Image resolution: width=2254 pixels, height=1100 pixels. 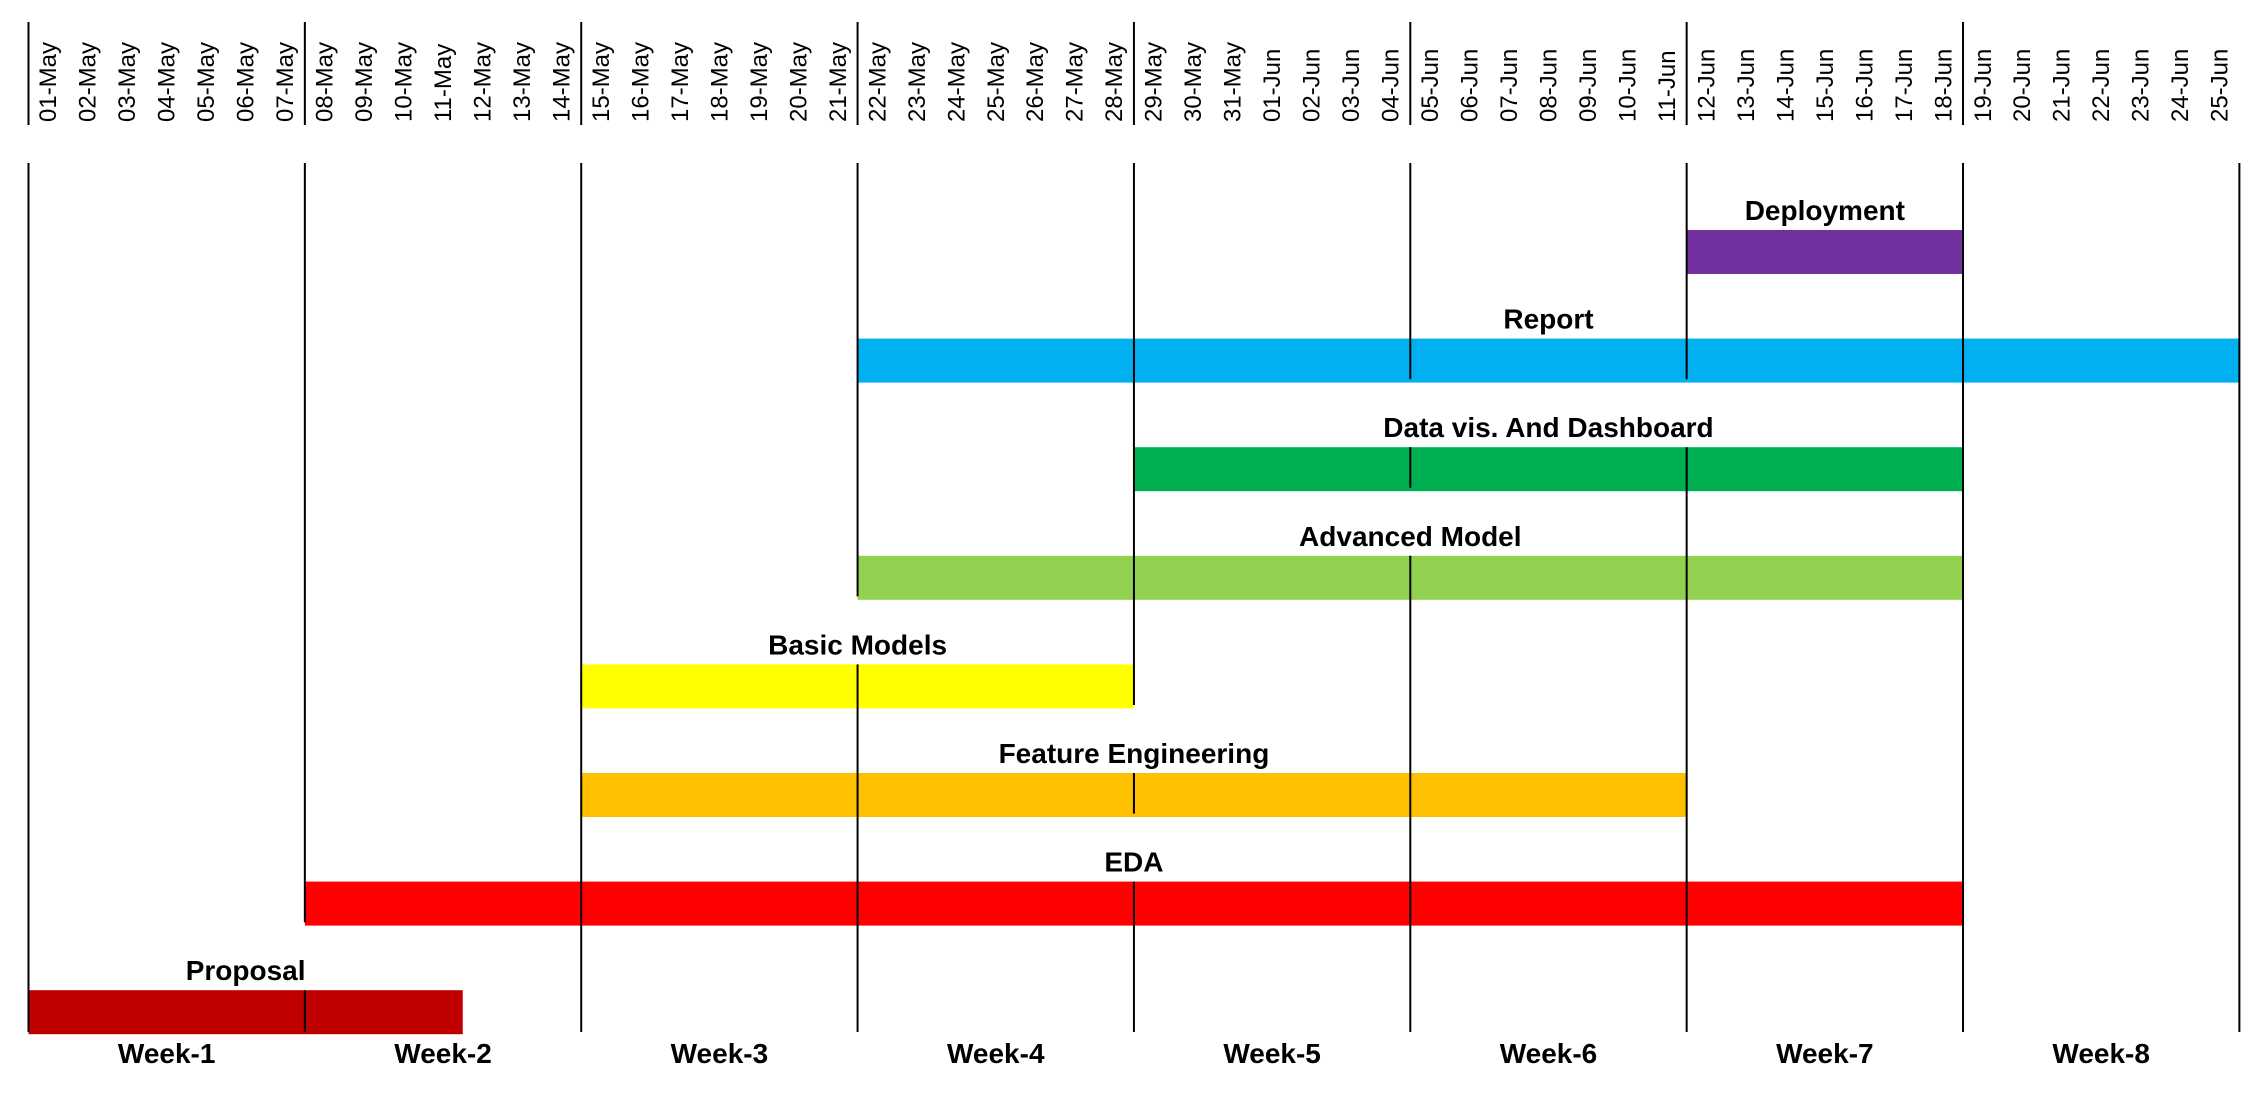 I want to click on date-tick-label: 28-May, so click(x=1114, y=82).